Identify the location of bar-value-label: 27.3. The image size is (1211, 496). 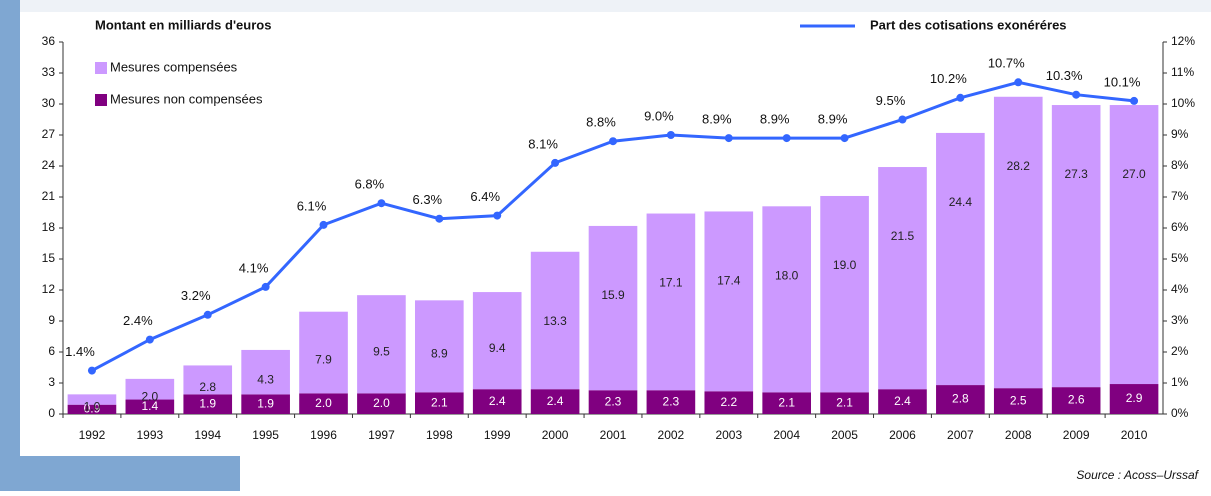
(1076, 174).